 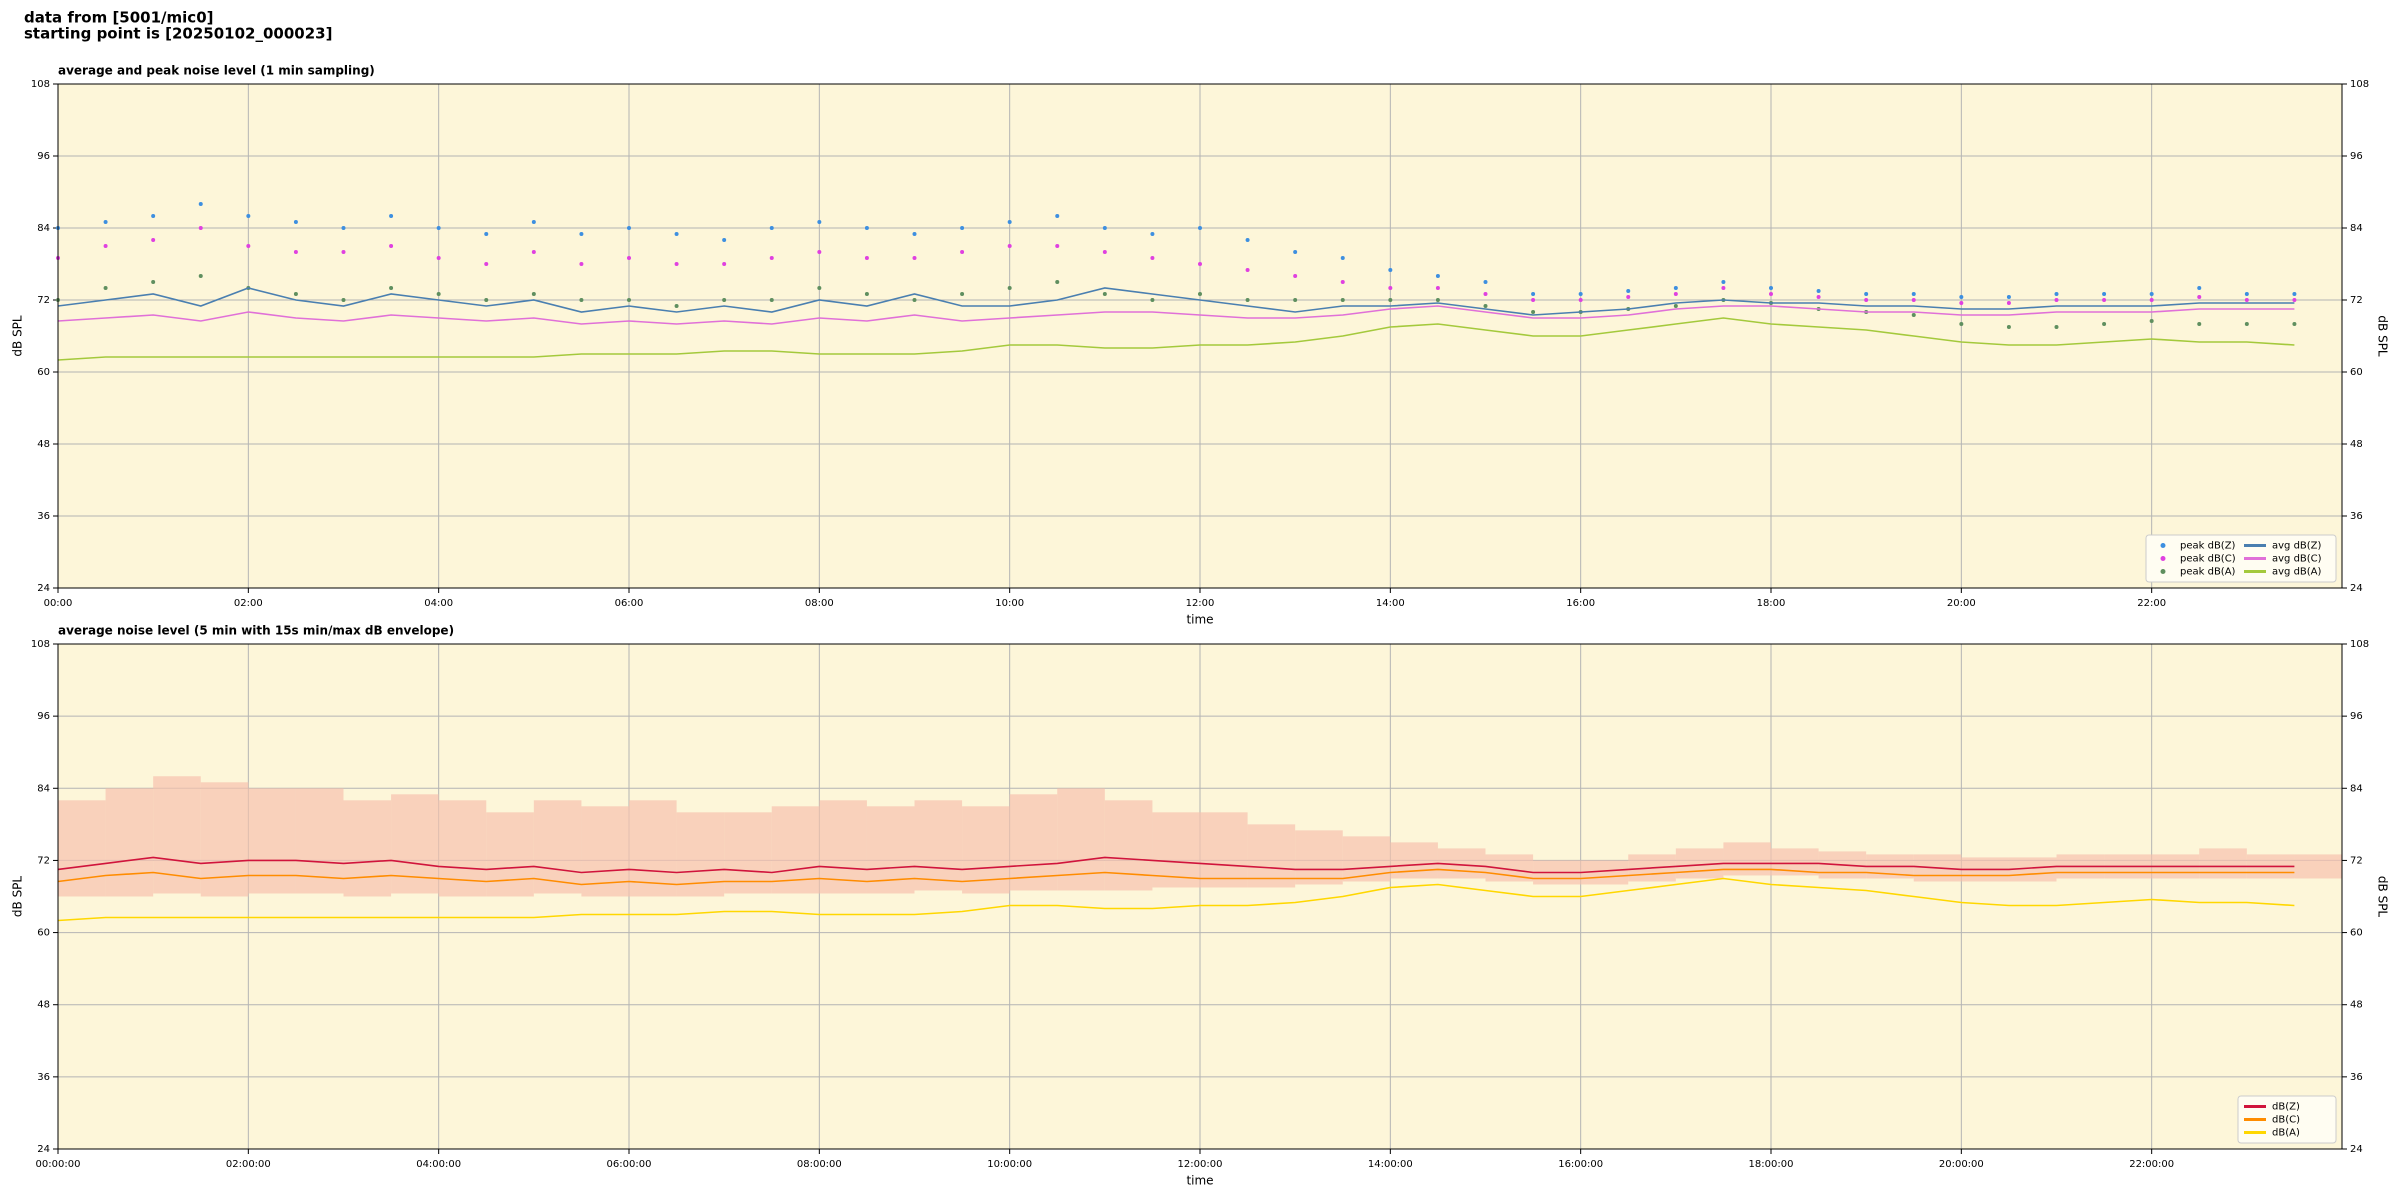 What do you see at coordinates (438, 603) in the screenshot?
I see `x-tick-label: 04:00` at bounding box center [438, 603].